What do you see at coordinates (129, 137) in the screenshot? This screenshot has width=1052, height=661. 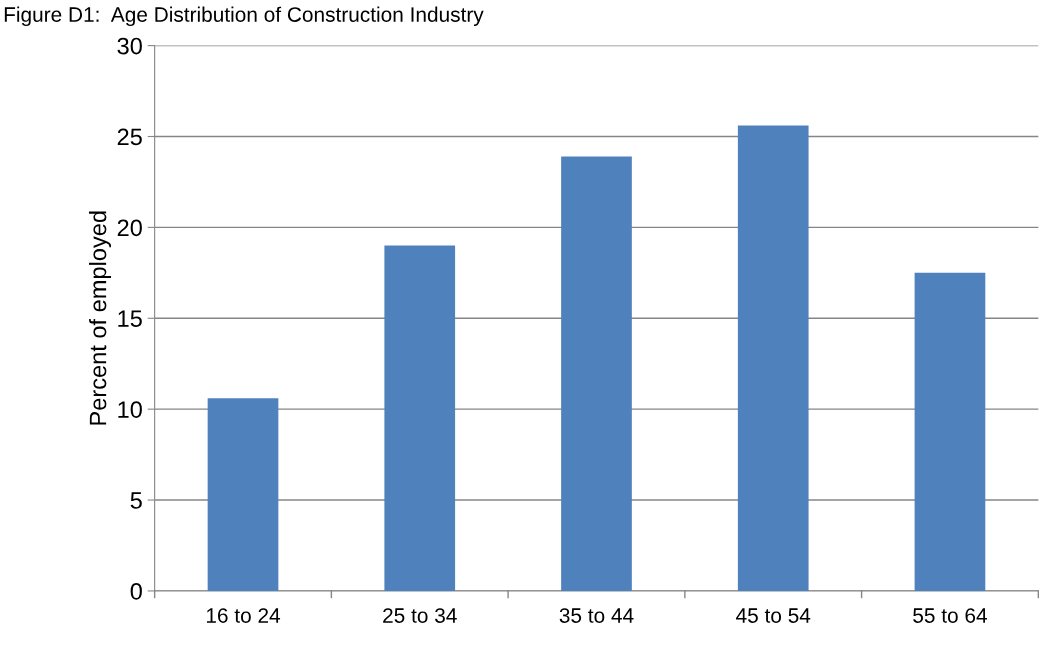 I see `y-tick-label: 25` at bounding box center [129, 137].